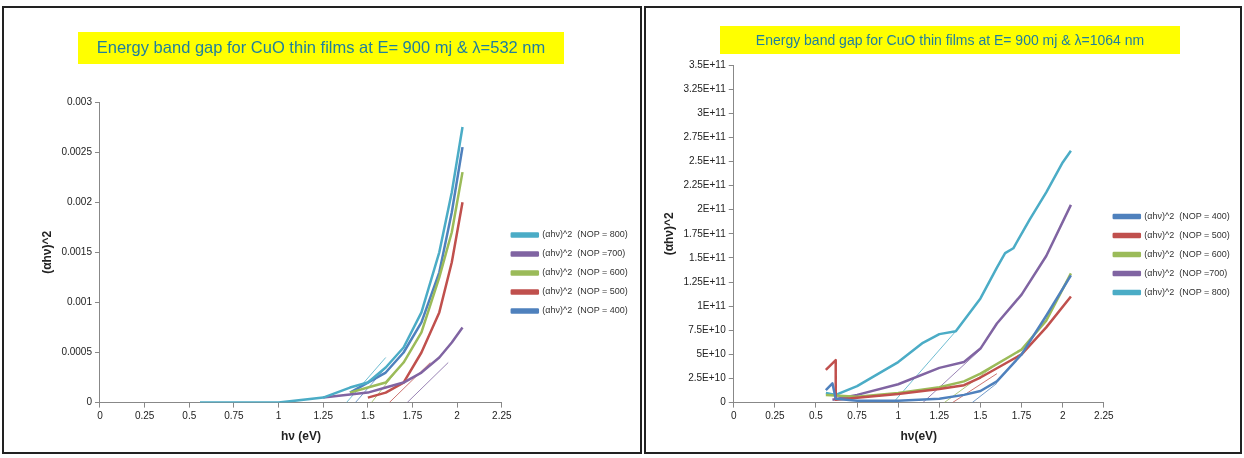 The image size is (1244, 458). I want to click on y-tick-label: 0.002, so click(79, 201).